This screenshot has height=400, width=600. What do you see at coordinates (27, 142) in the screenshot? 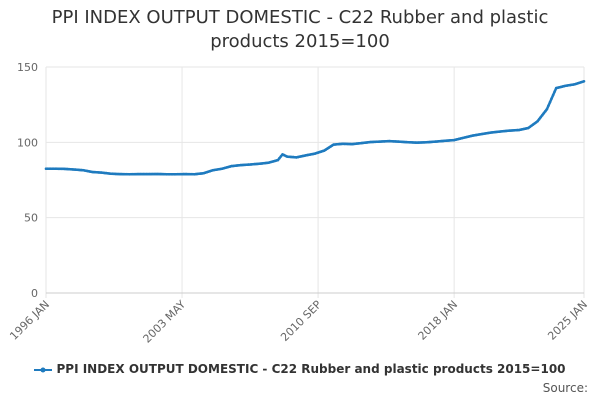
I see `y-tick-label: 100` at bounding box center [27, 142].